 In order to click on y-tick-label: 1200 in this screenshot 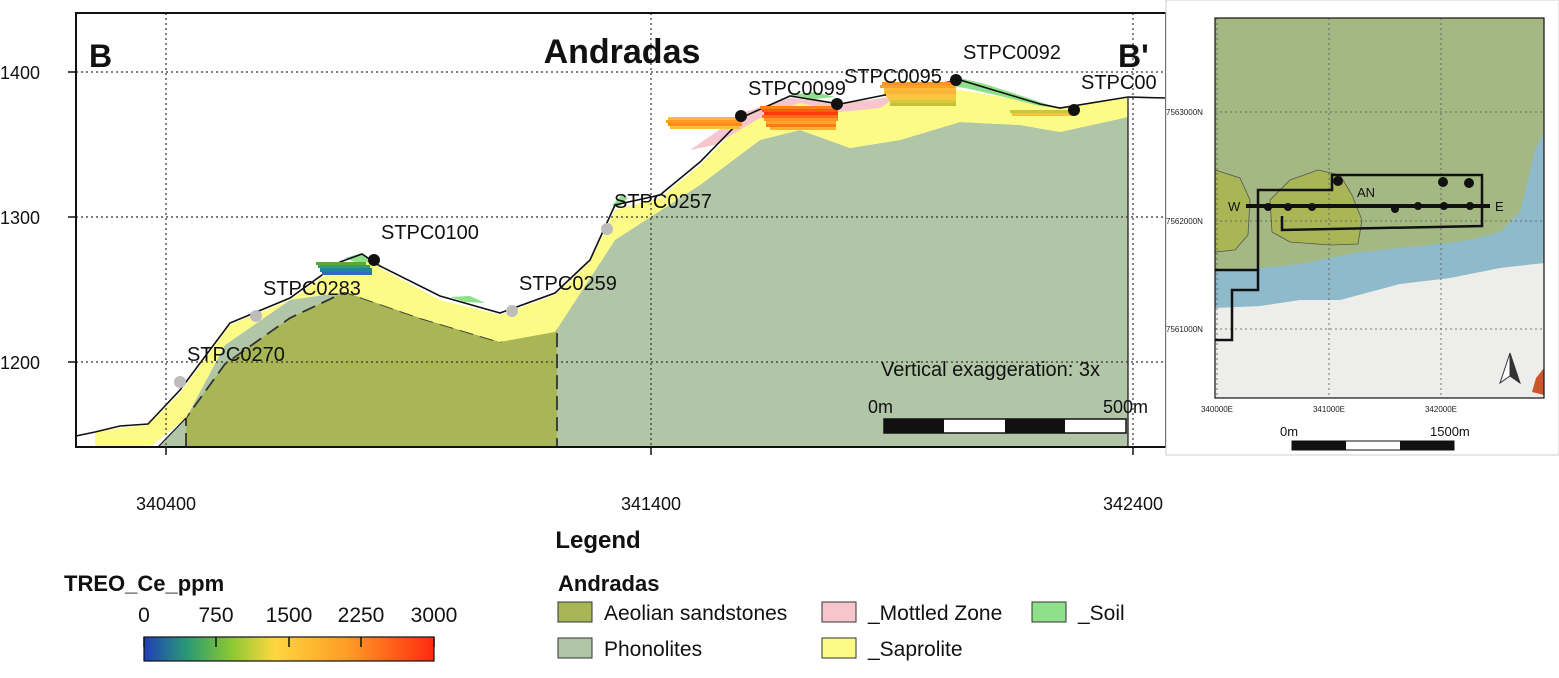, I will do `click(20, 363)`.